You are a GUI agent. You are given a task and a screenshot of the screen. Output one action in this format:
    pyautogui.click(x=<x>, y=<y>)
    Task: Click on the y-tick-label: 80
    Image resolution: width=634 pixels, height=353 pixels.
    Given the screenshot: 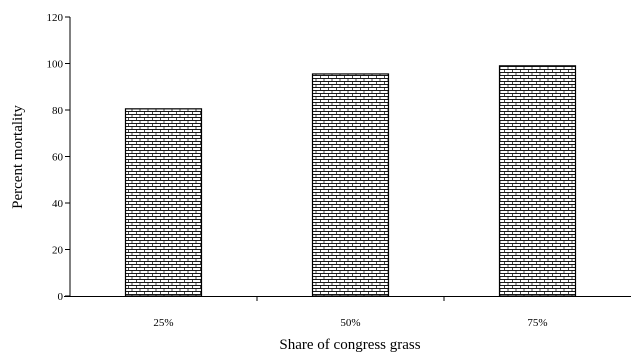 What is the action you would take?
    pyautogui.click(x=58, y=111)
    